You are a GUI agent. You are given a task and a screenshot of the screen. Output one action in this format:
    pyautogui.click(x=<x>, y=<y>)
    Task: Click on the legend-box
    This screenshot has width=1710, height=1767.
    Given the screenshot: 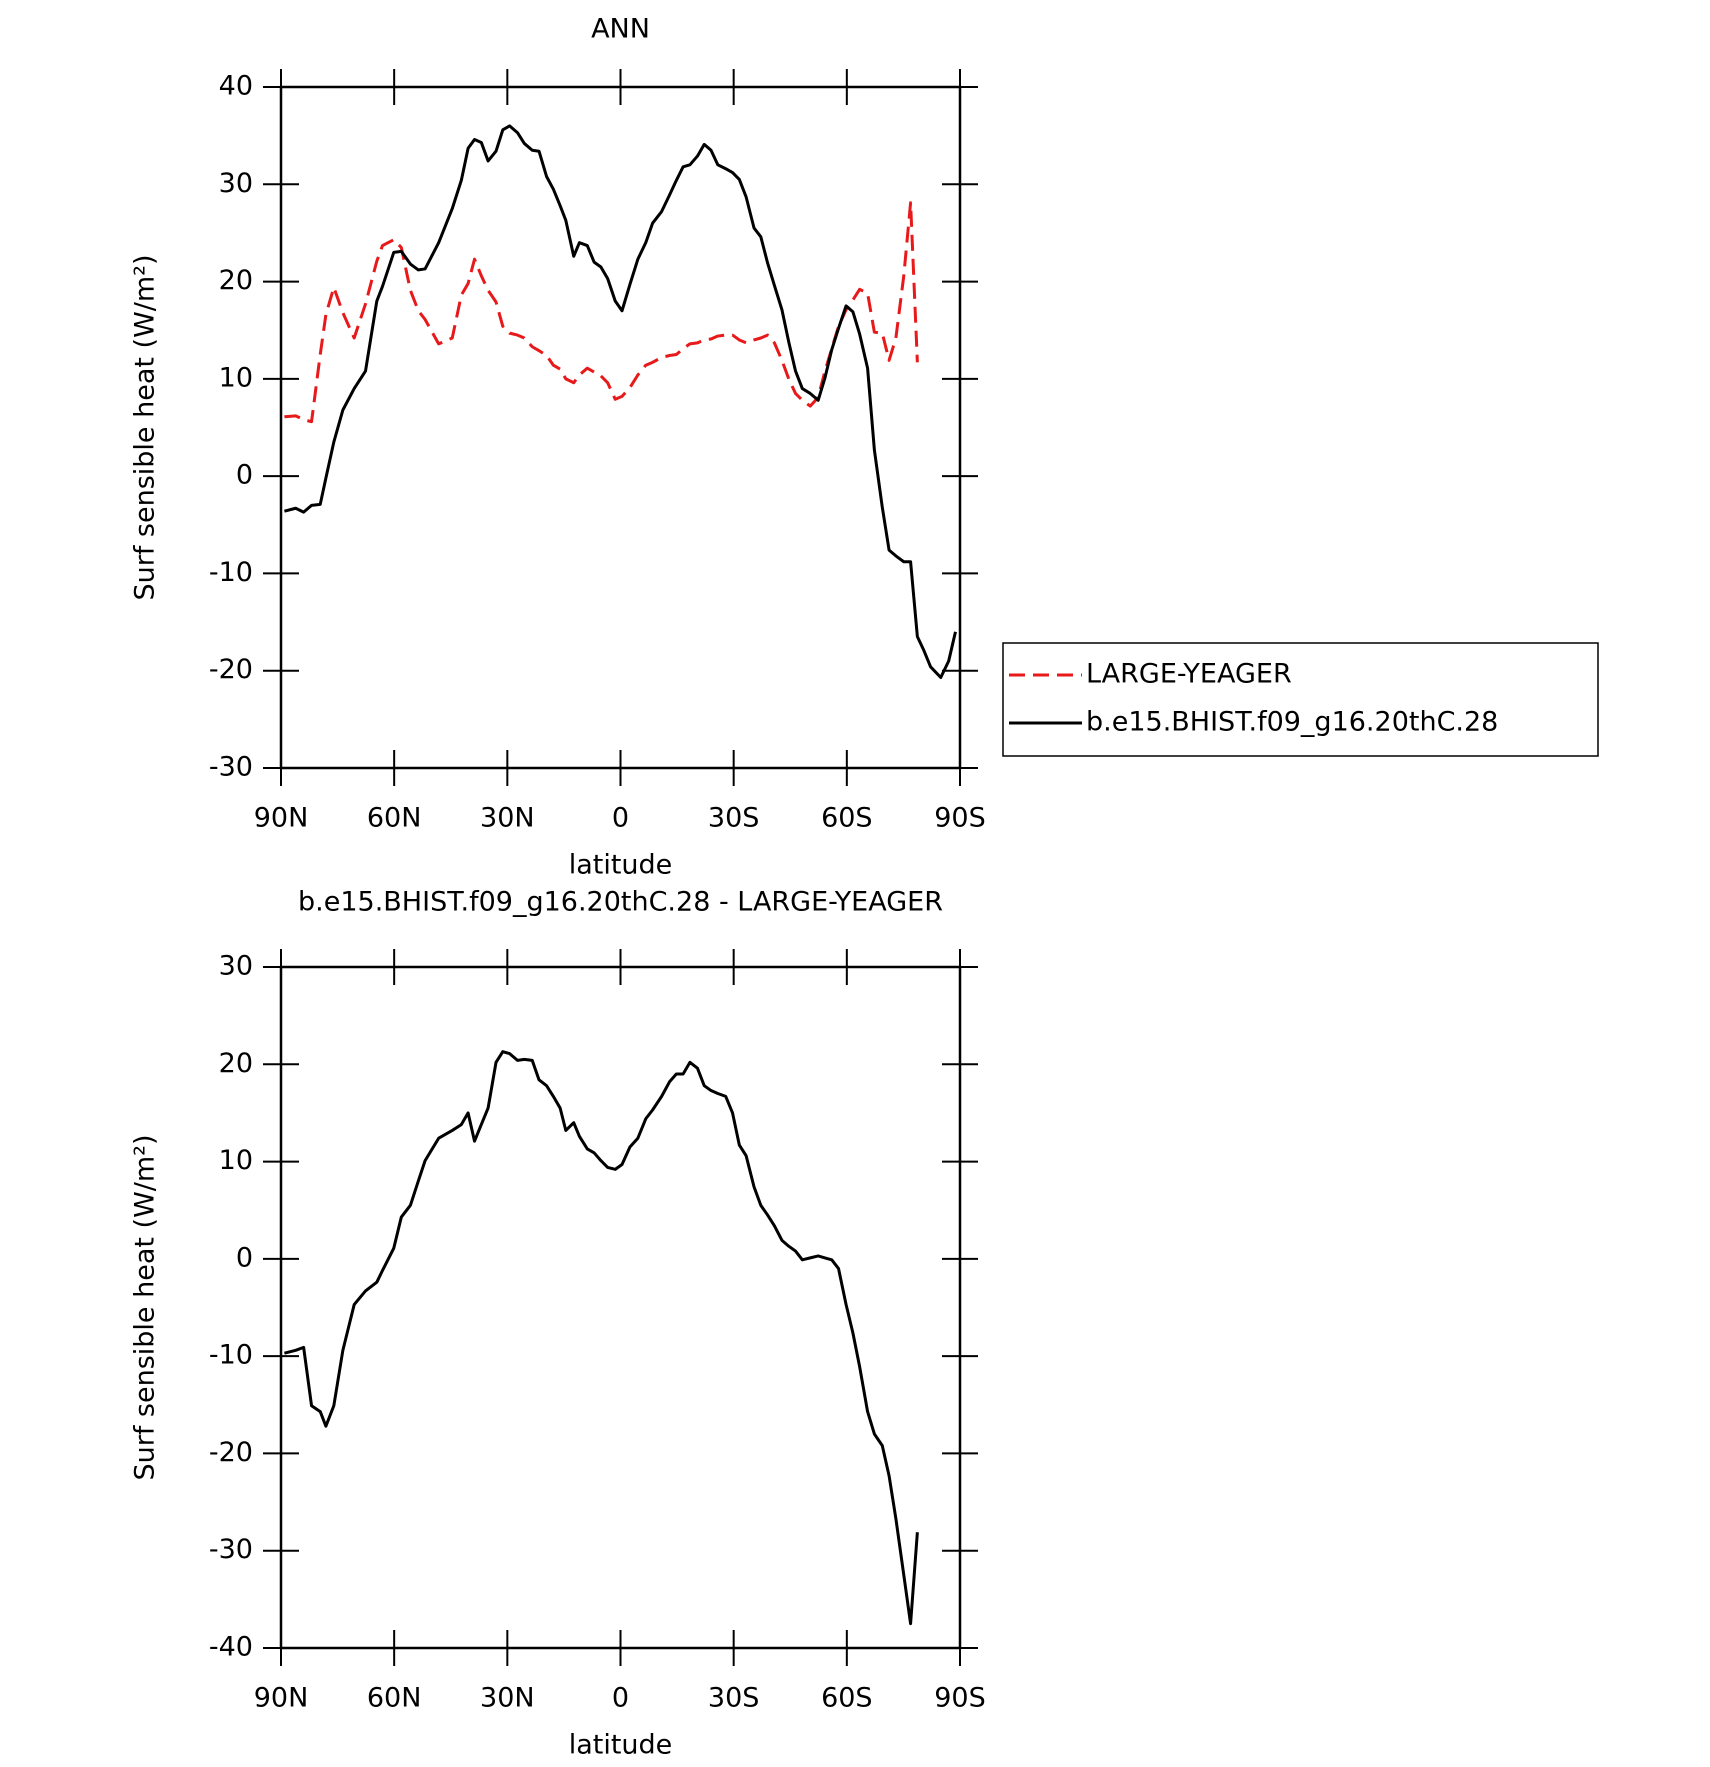 What is the action you would take?
    pyautogui.click(x=1300, y=699)
    